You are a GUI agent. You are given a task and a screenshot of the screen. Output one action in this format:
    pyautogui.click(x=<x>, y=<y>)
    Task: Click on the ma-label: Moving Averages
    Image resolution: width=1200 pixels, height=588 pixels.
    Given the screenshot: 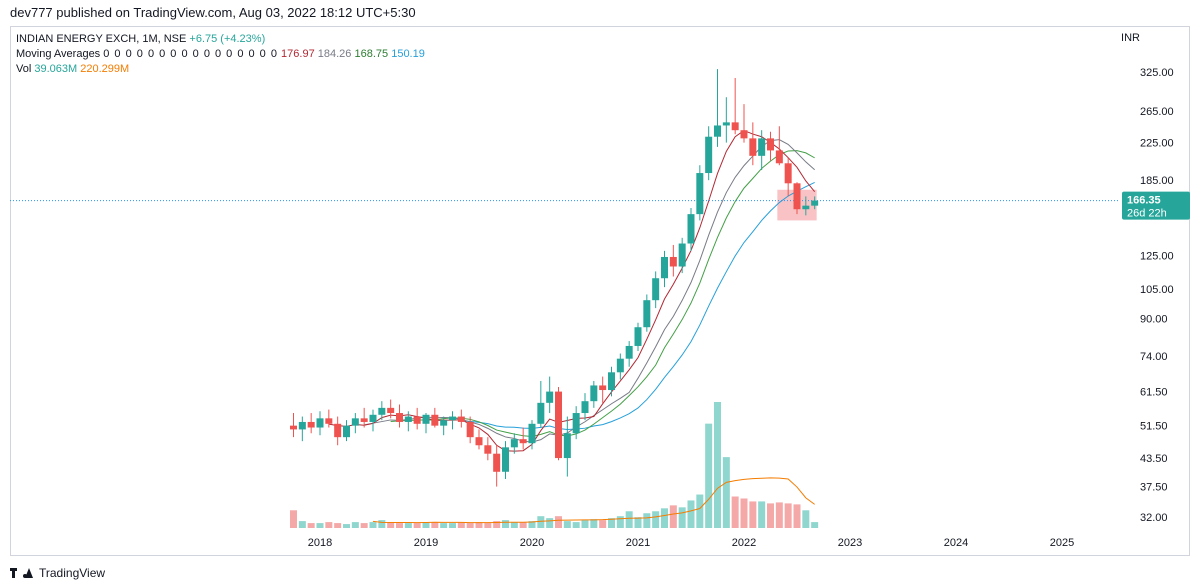 What is the action you would take?
    pyautogui.click(x=58, y=54)
    